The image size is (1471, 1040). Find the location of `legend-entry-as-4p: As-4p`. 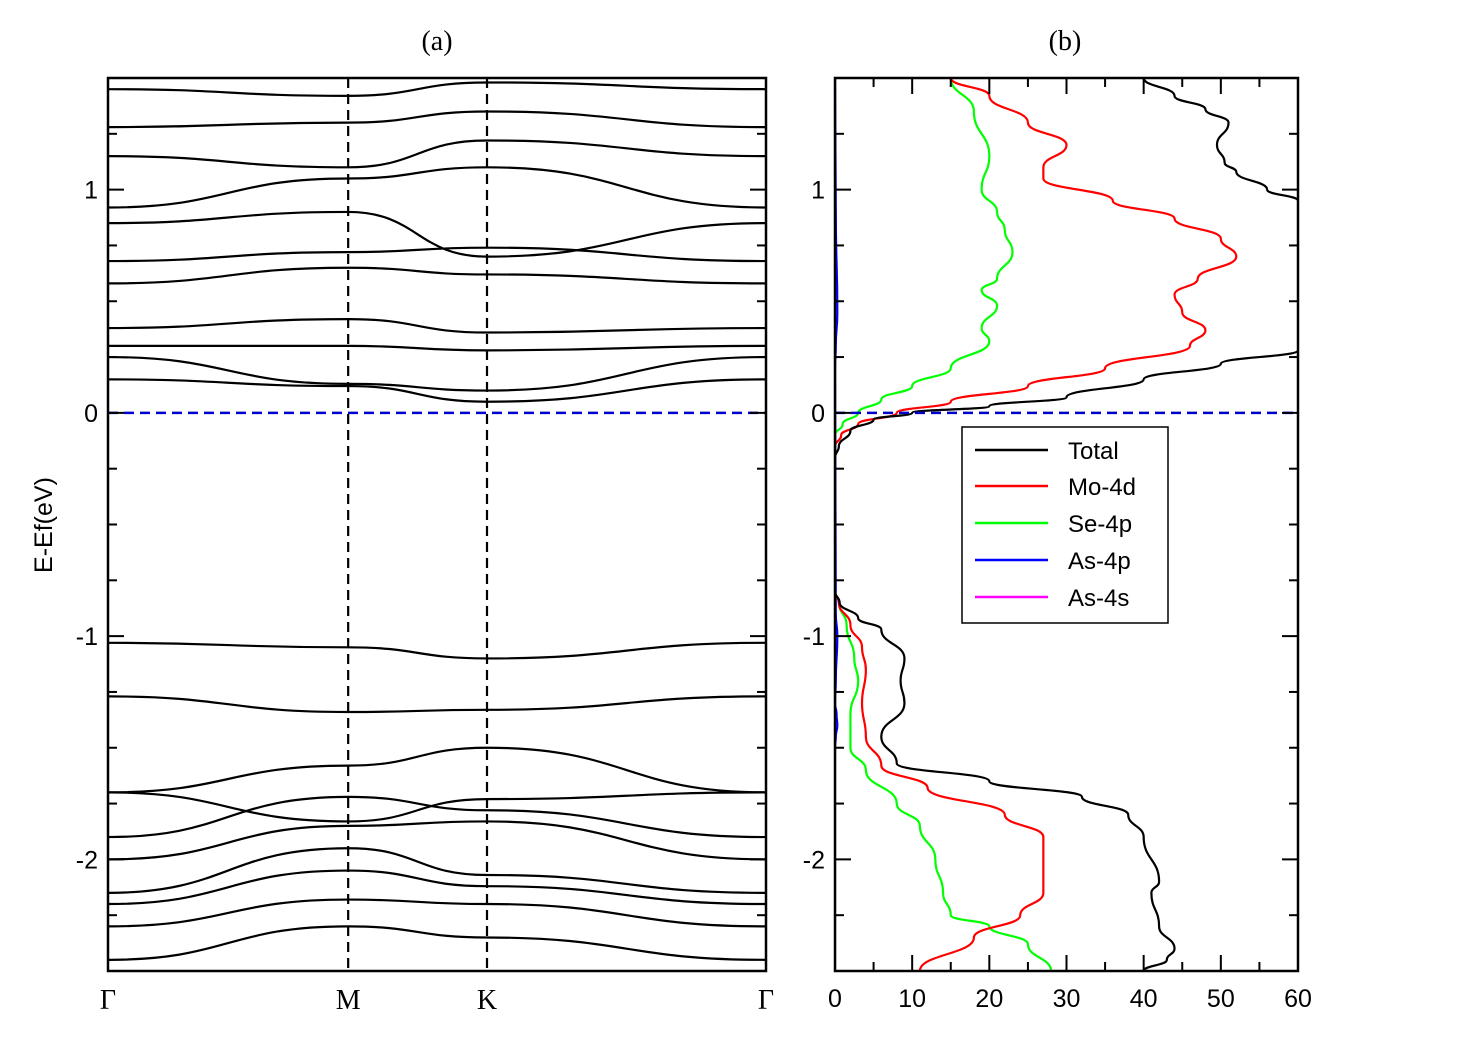

legend-entry-as-4p: As-4p is located at coordinates (1053, 561).